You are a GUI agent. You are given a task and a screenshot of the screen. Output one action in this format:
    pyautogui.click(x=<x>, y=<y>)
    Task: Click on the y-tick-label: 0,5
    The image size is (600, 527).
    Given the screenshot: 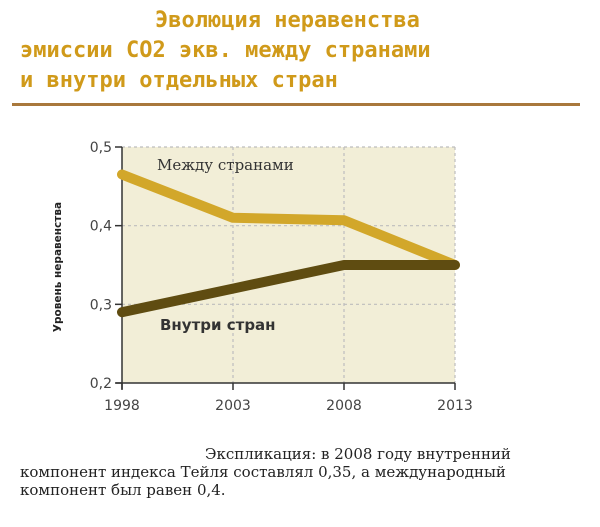 What is the action you would take?
    pyautogui.click(x=101, y=148)
    